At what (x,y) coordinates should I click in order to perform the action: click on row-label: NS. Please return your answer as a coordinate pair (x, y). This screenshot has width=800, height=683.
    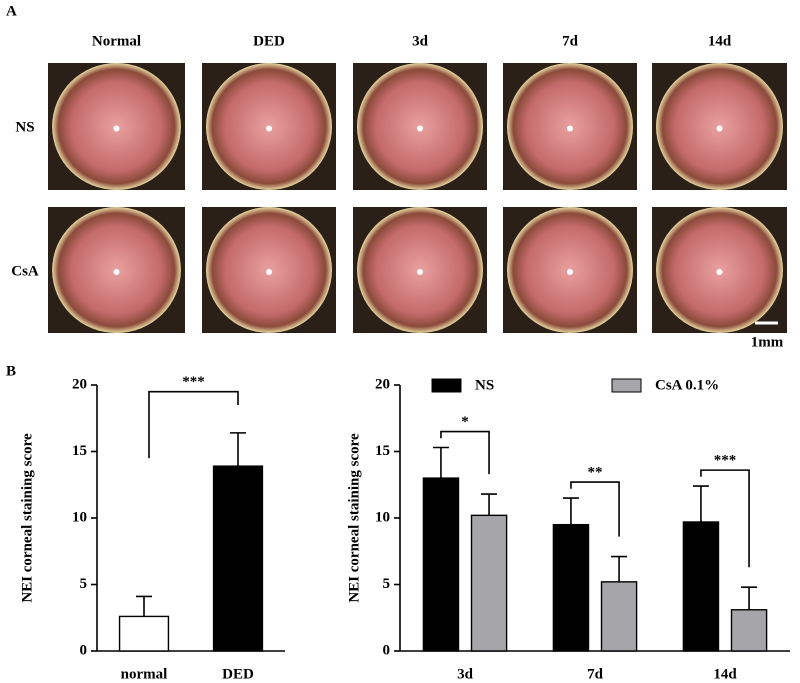
    Looking at the image, I should click on (24, 127).